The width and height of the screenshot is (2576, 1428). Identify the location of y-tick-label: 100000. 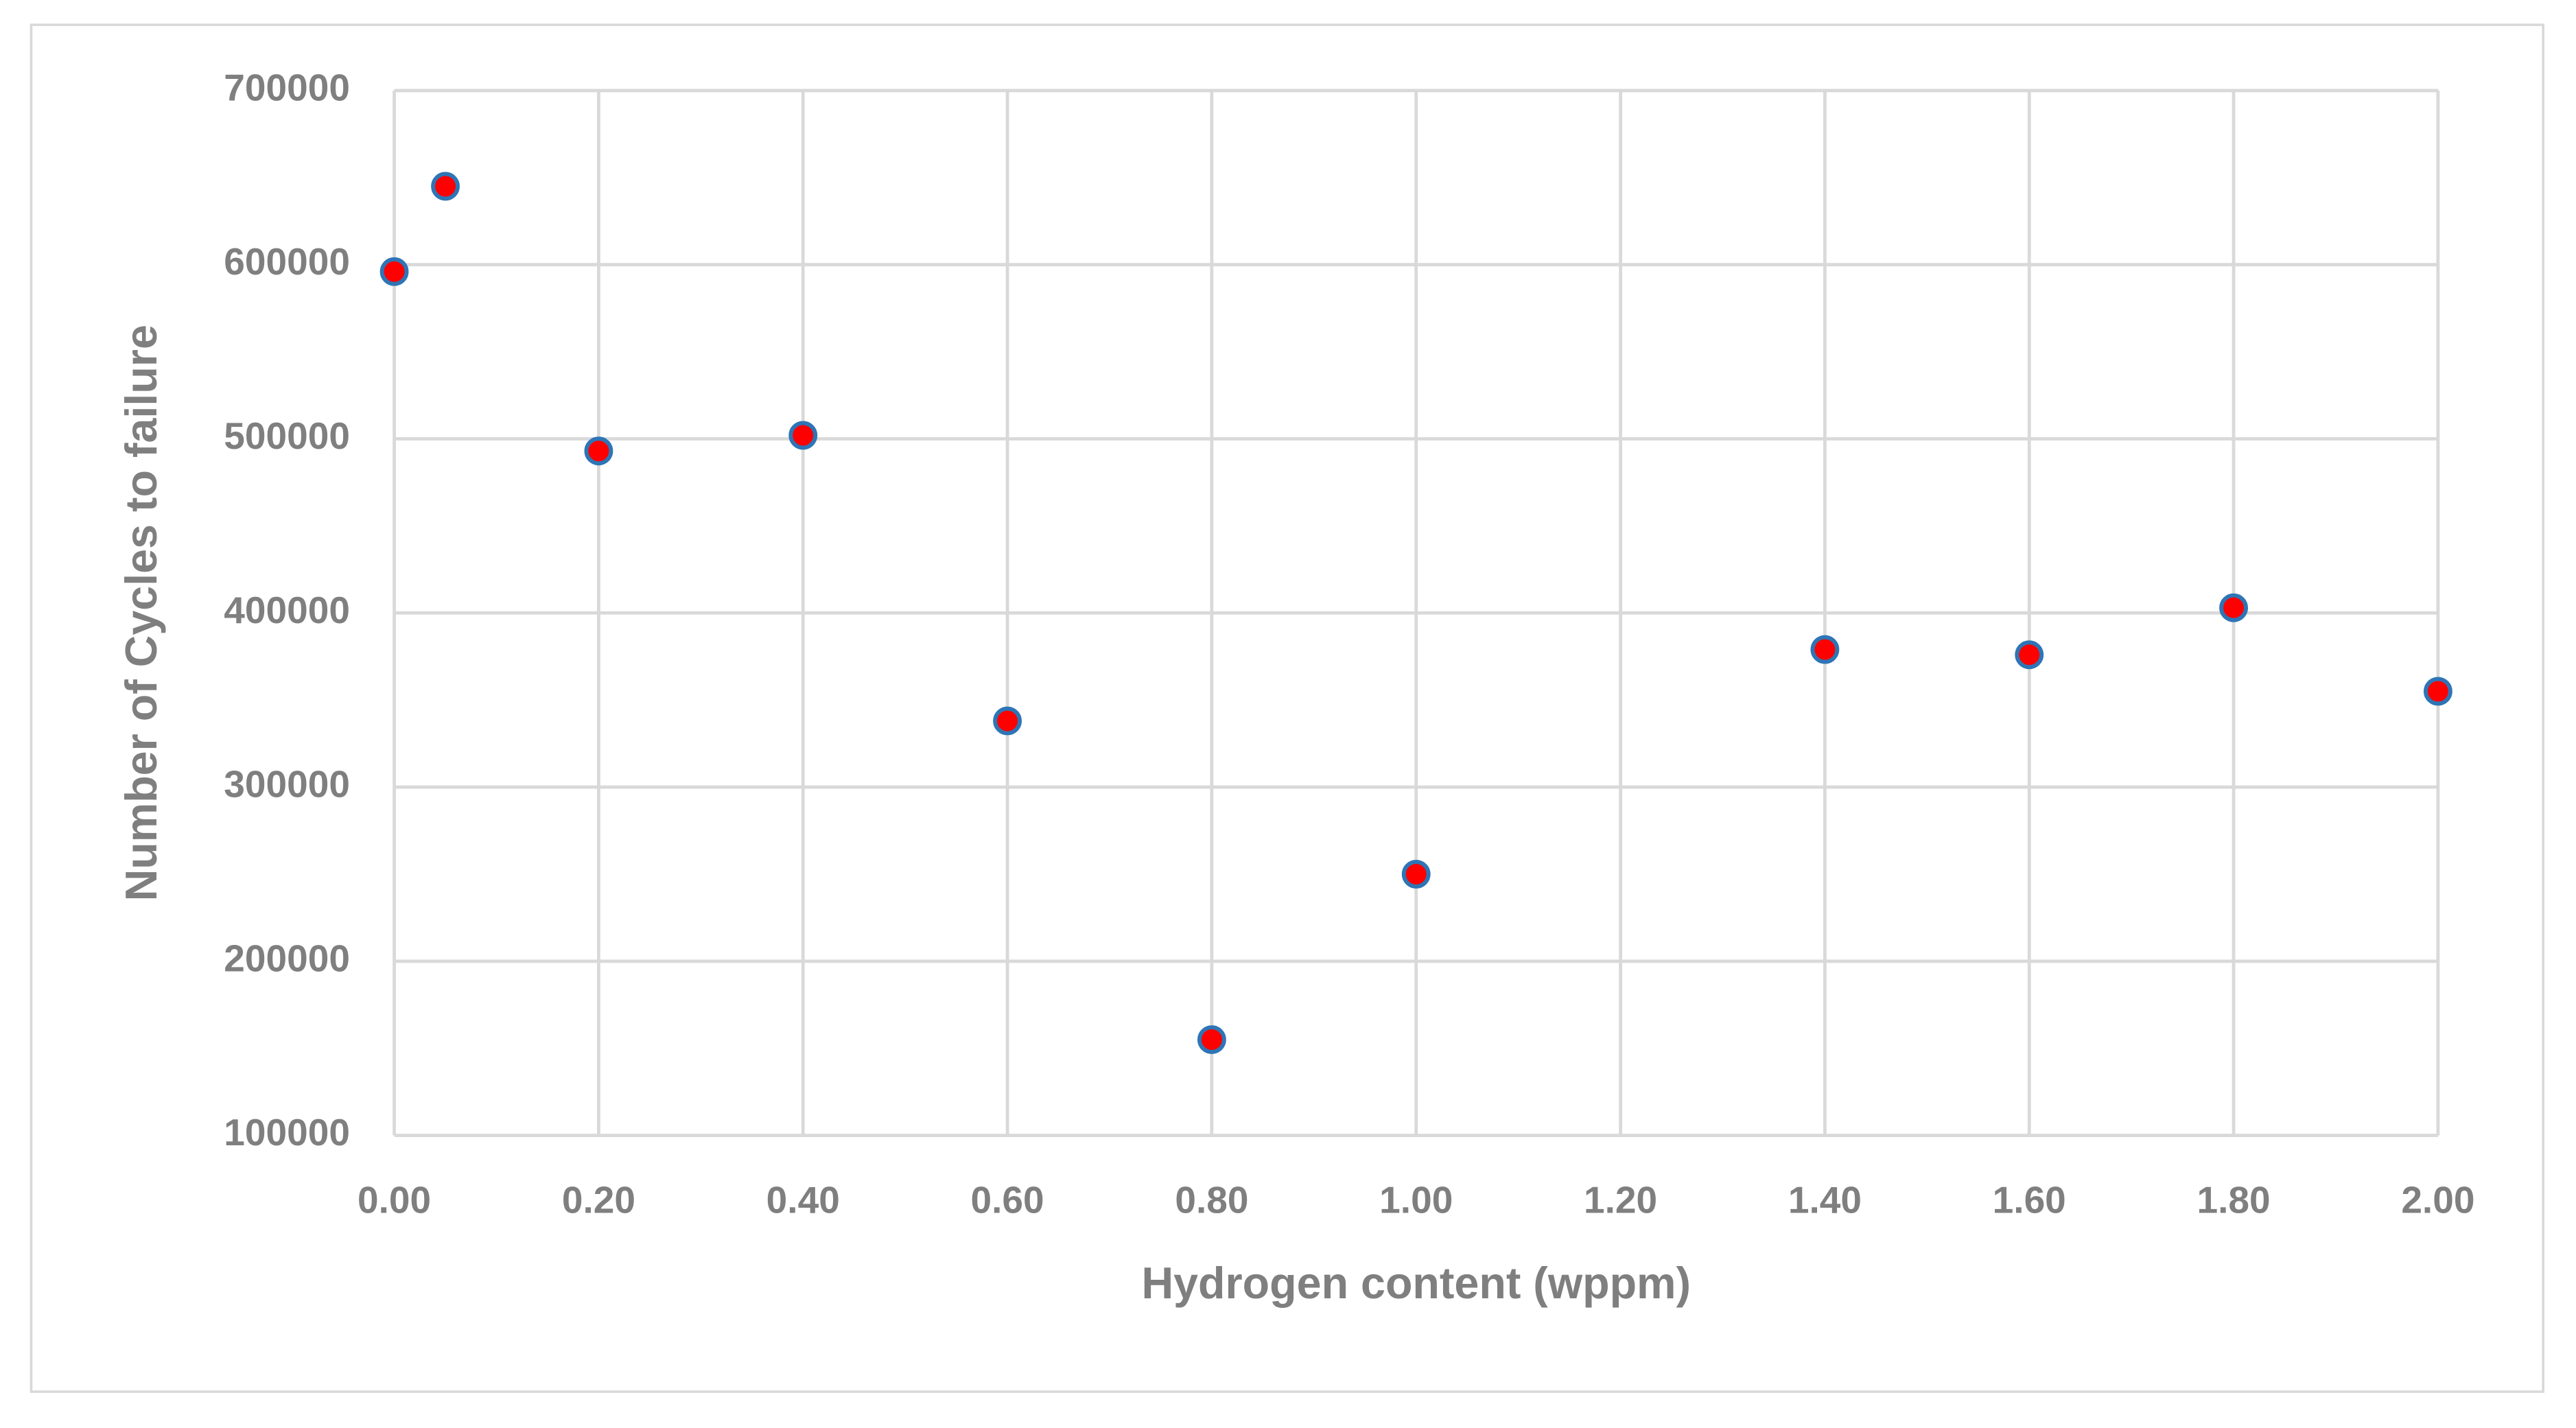
(287, 1132).